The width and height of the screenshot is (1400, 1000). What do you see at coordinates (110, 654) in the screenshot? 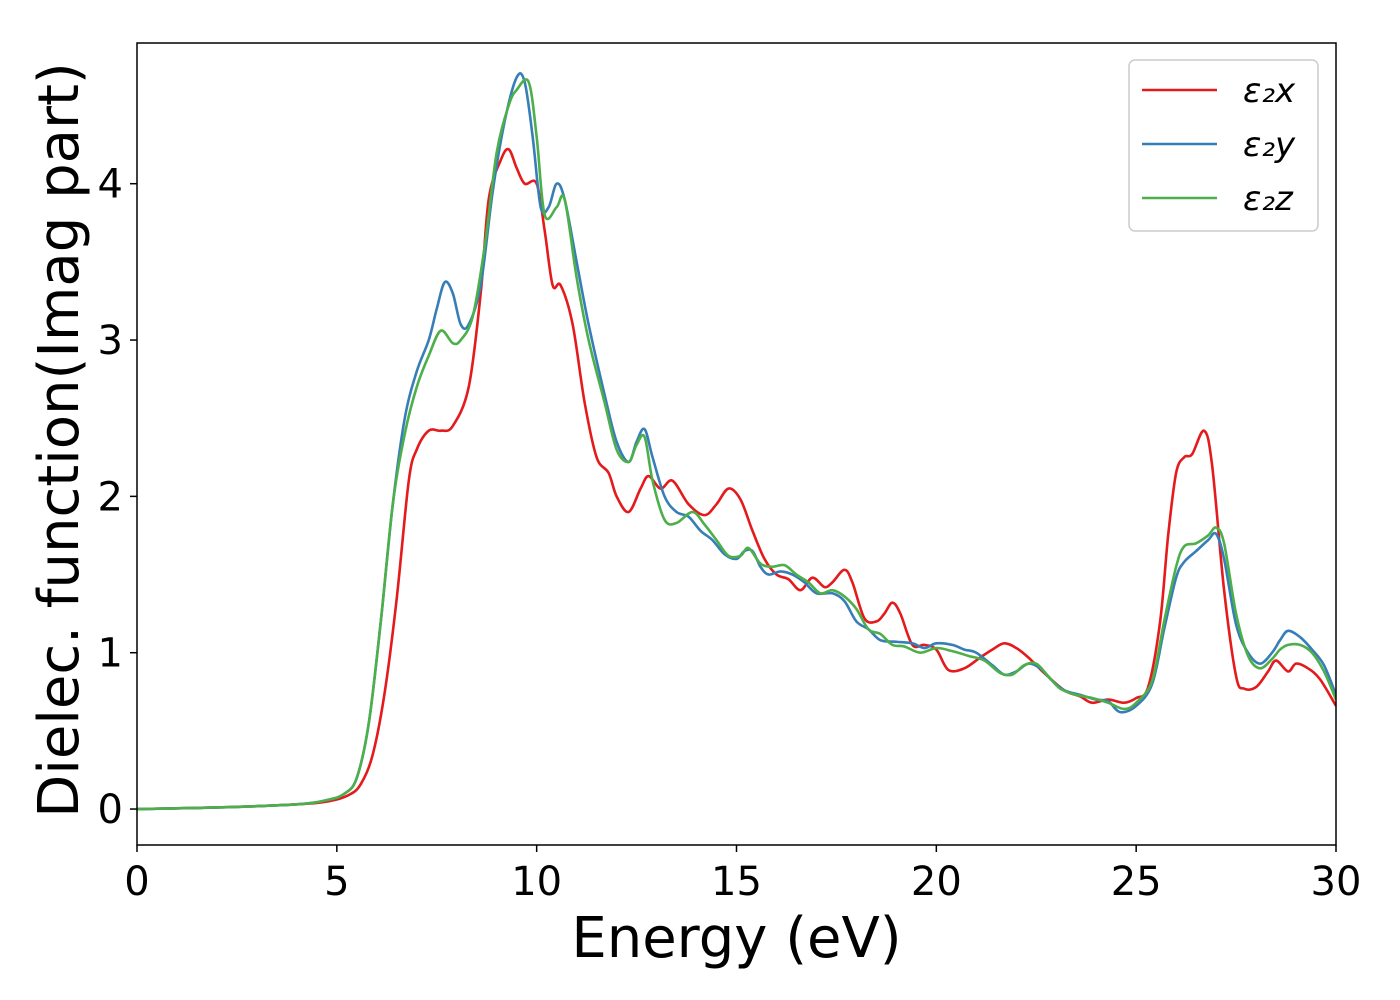
I see `y-tick-label: 1` at bounding box center [110, 654].